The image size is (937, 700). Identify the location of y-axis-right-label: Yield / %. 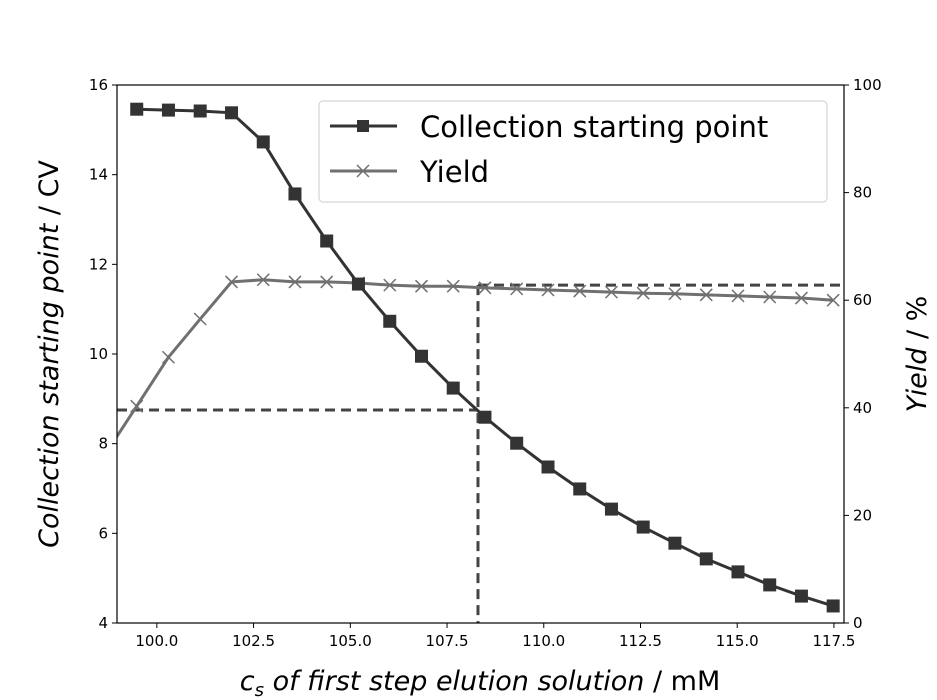
(917, 354).